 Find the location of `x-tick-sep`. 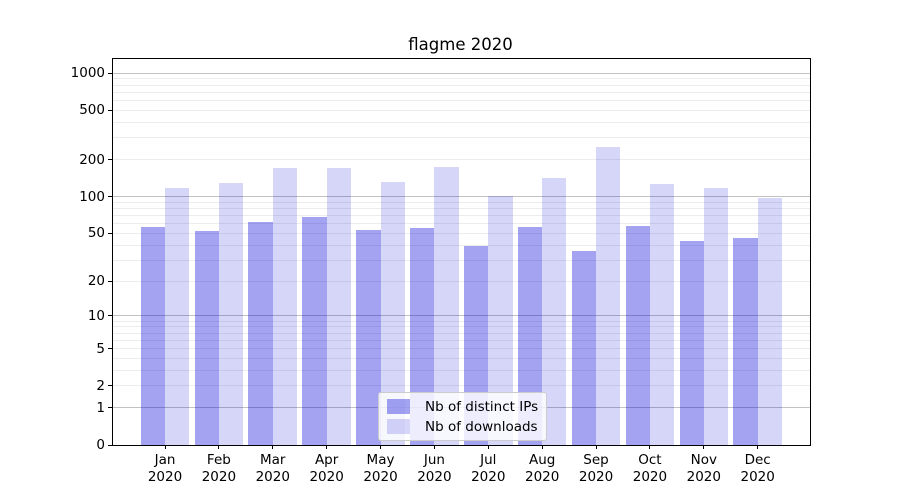

x-tick-sep is located at coordinates (596, 447).